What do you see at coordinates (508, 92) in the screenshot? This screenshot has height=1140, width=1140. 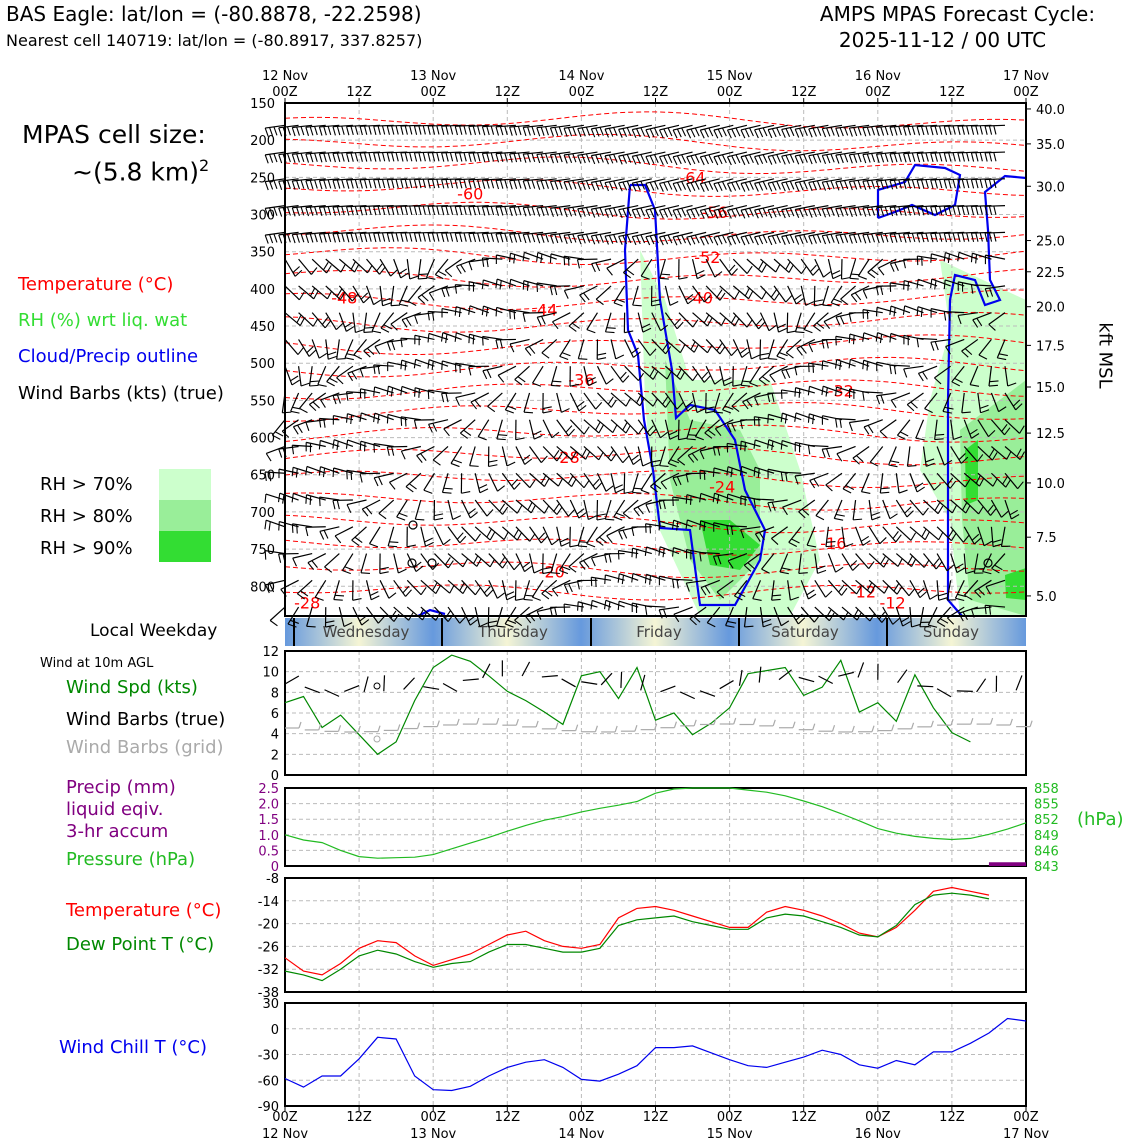 I see `top-hour-label-3: 12Z` at bounding box center [508, 92].